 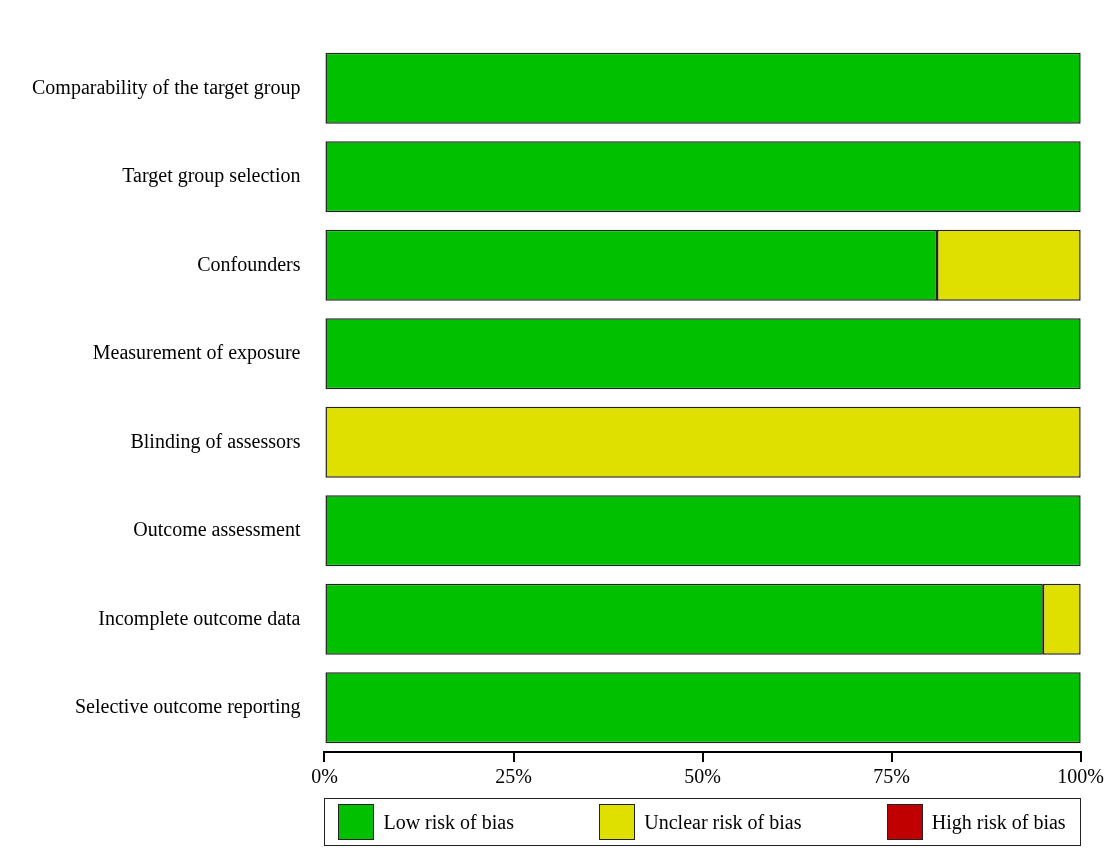 What do you see at coordinates (199, 618) in the screenshot?
I see `y-tick-label: Incomplete outcome data` at bounding box center [199, 618].